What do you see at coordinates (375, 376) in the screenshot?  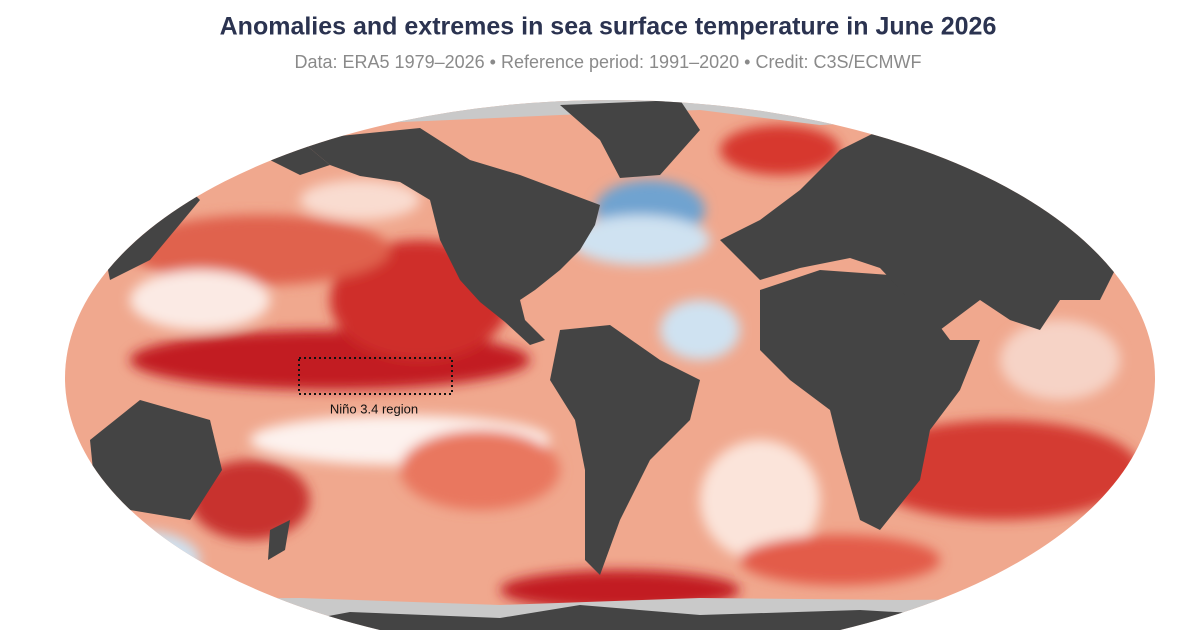 I see `nino-box` at bounding box center [375, 376].